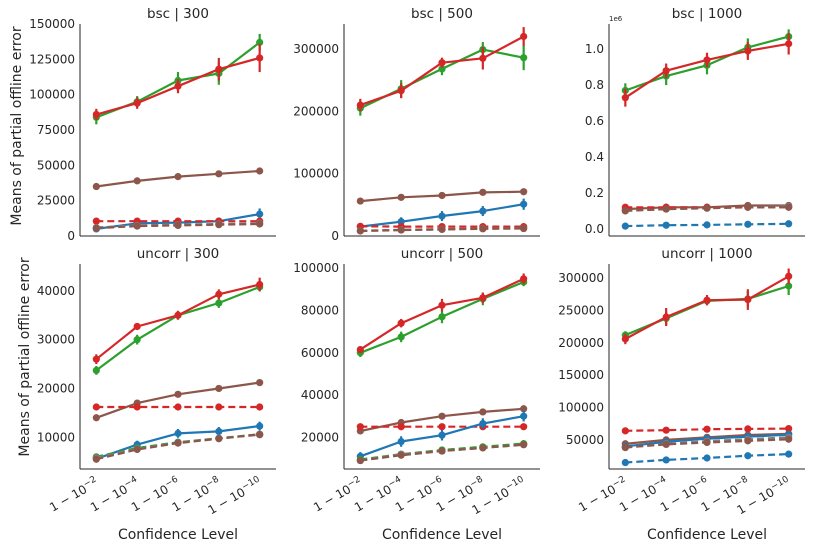 This screenshot has width=830, height=554. I want to click on y-tick-label: 60000, so click(320, 353).